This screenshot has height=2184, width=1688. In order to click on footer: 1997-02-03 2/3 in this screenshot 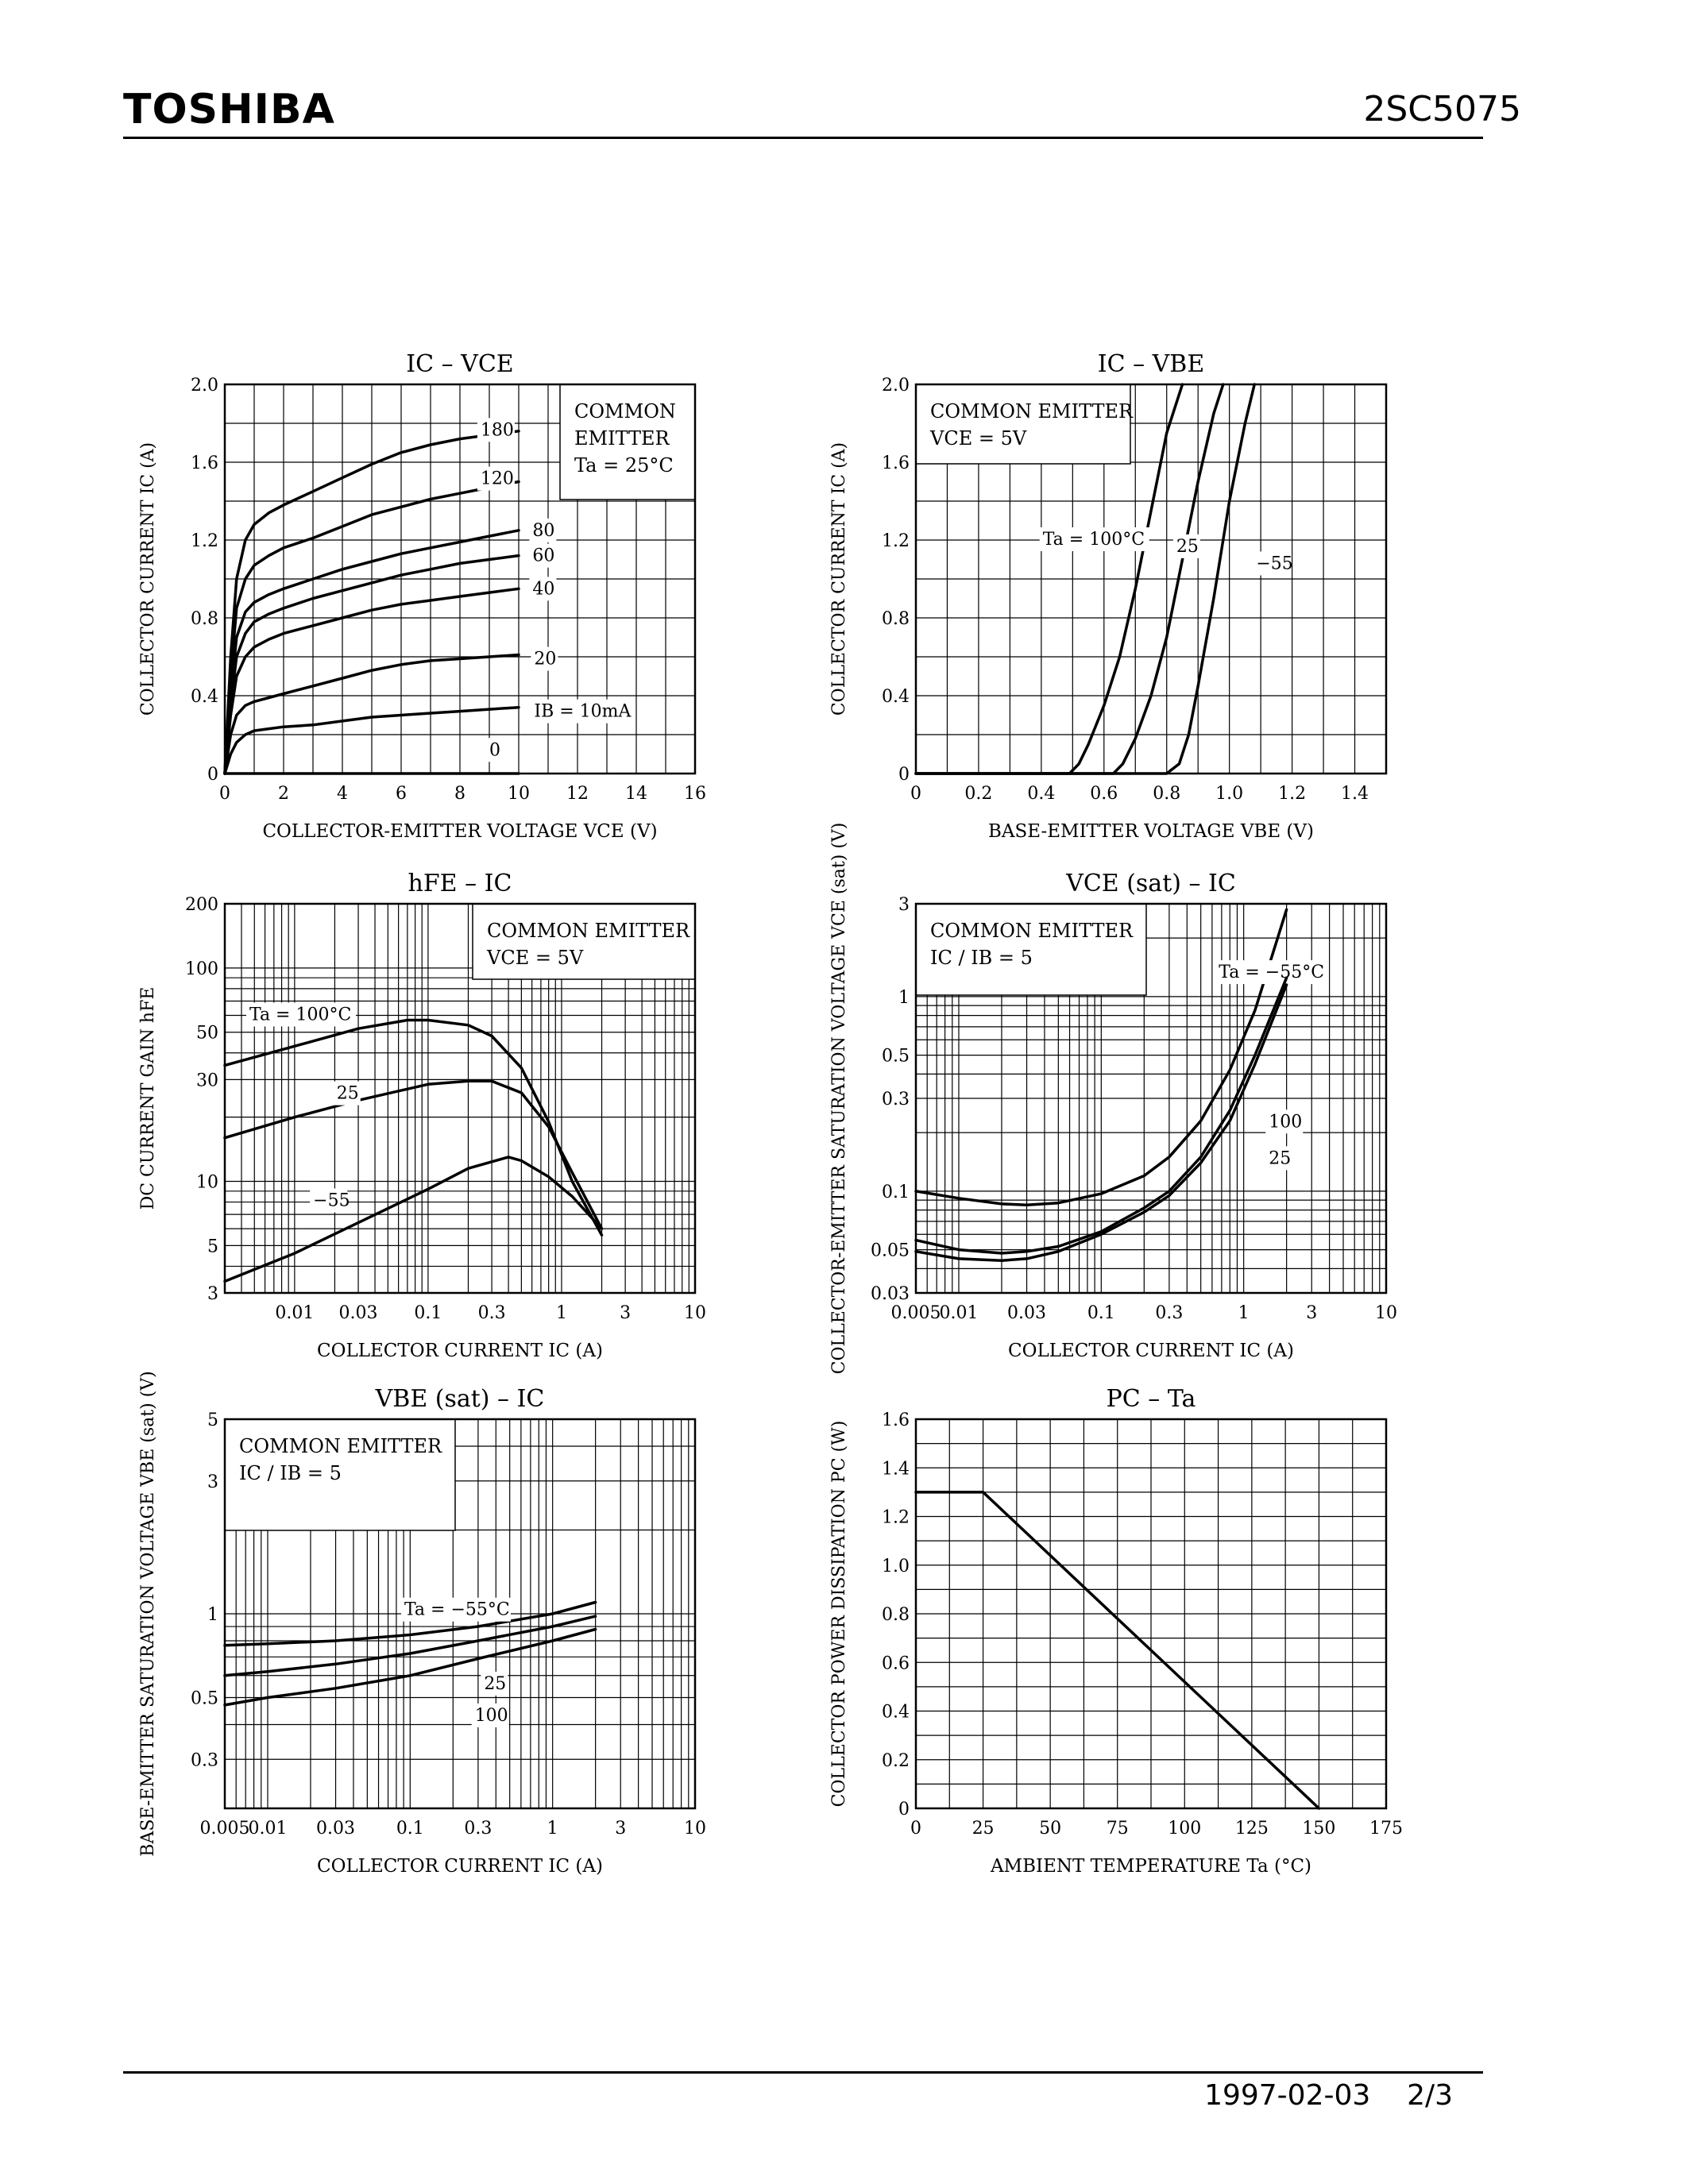, I will do `click(1328, 2095)`.